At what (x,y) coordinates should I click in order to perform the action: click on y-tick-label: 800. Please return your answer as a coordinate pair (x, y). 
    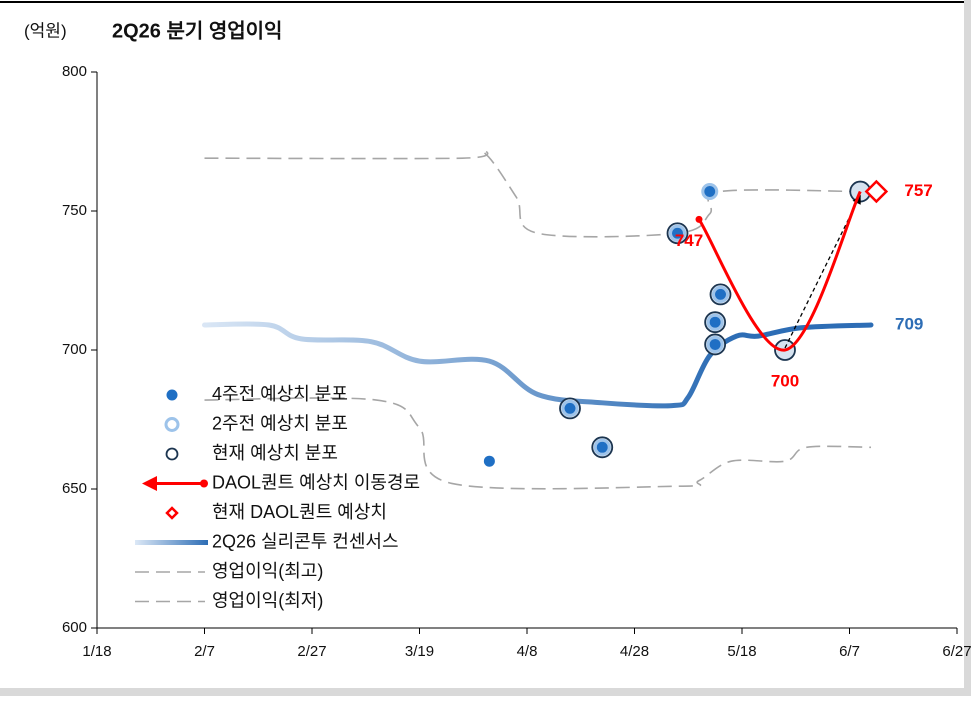
    Looking at the image, I should click on (74, 71).